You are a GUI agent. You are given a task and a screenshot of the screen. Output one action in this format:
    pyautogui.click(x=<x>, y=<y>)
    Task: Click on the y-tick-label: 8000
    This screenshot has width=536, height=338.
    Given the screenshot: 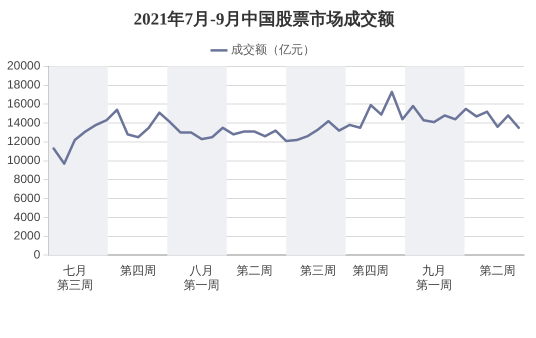 What is the action you would take?
    pyautogui.click(x=27, y=179)
    